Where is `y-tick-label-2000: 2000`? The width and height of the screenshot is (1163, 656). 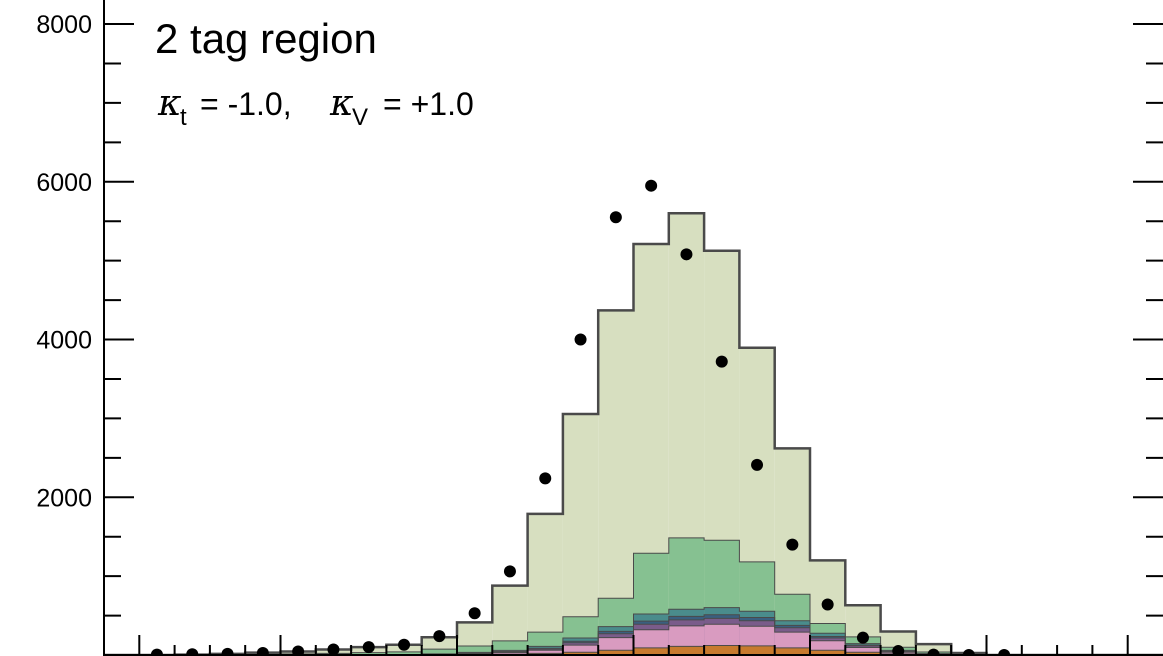
y-tick-label-2000: 2000 is located at coordinates (64, 498).